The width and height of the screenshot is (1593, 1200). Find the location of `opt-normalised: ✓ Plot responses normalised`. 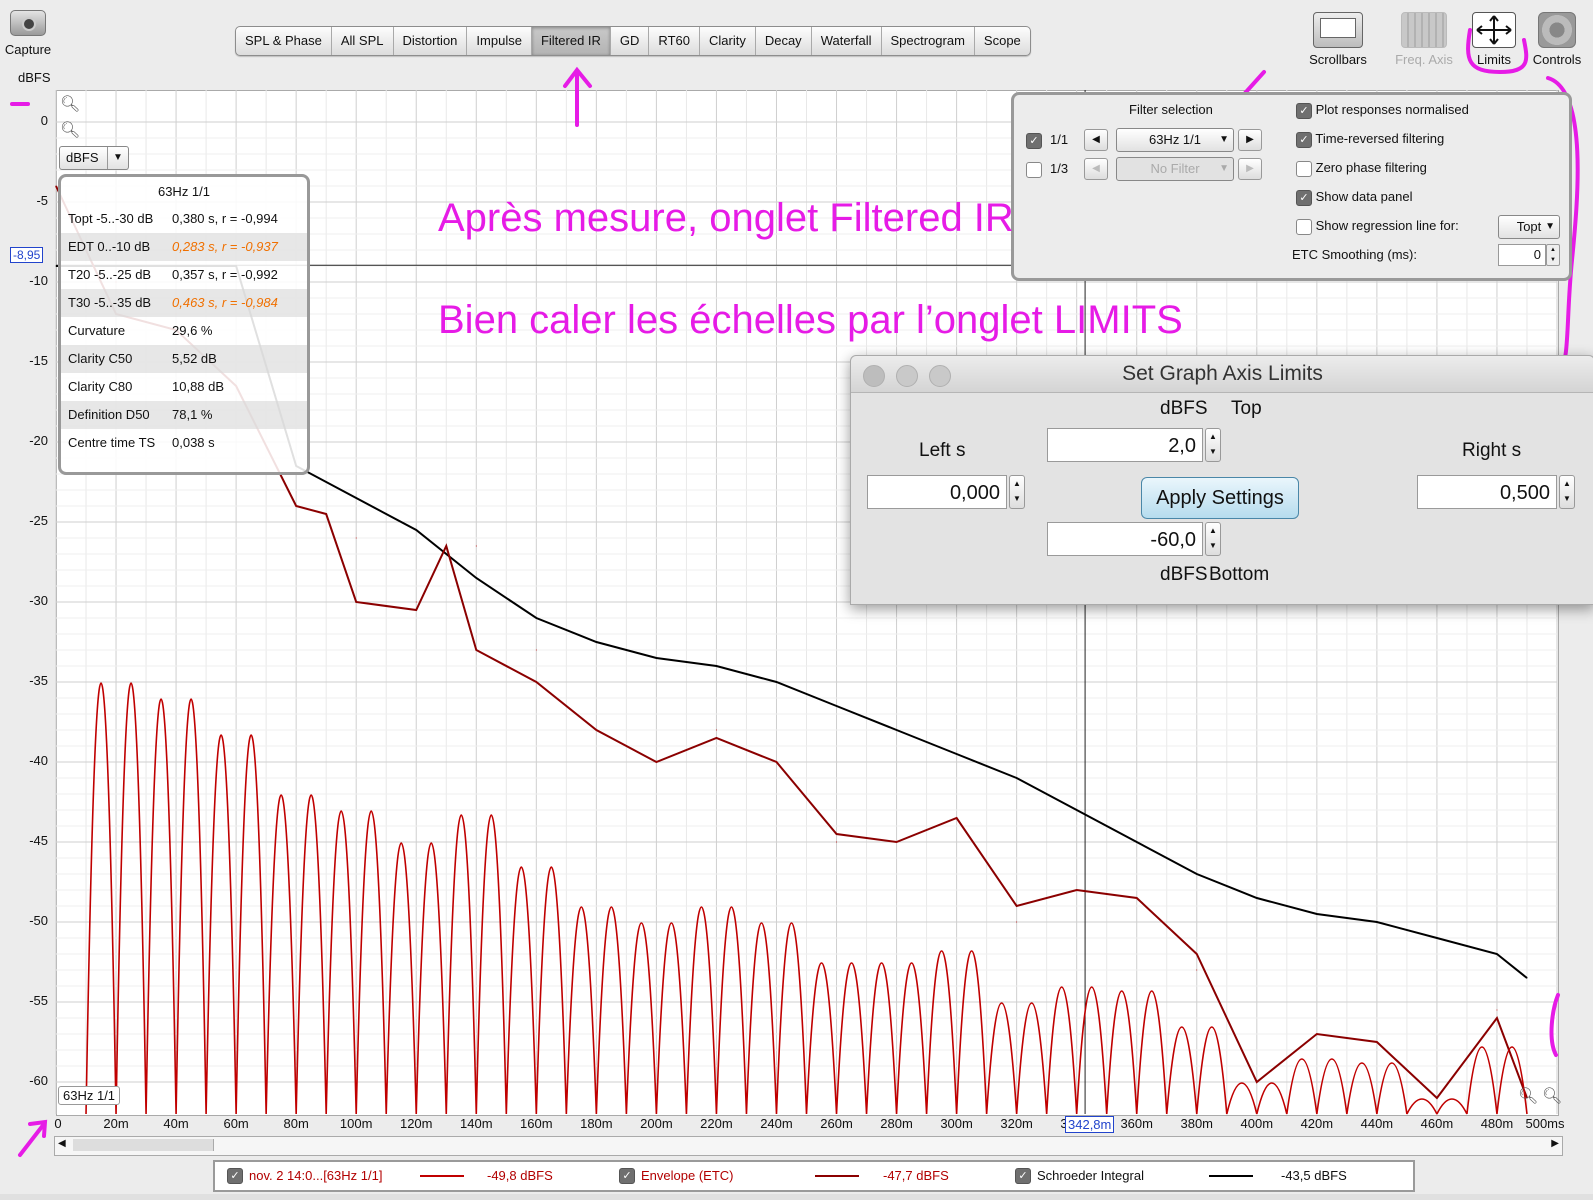

opt-normalised: ✓ Plot responses normalised is located at coordinates (1382, 110).